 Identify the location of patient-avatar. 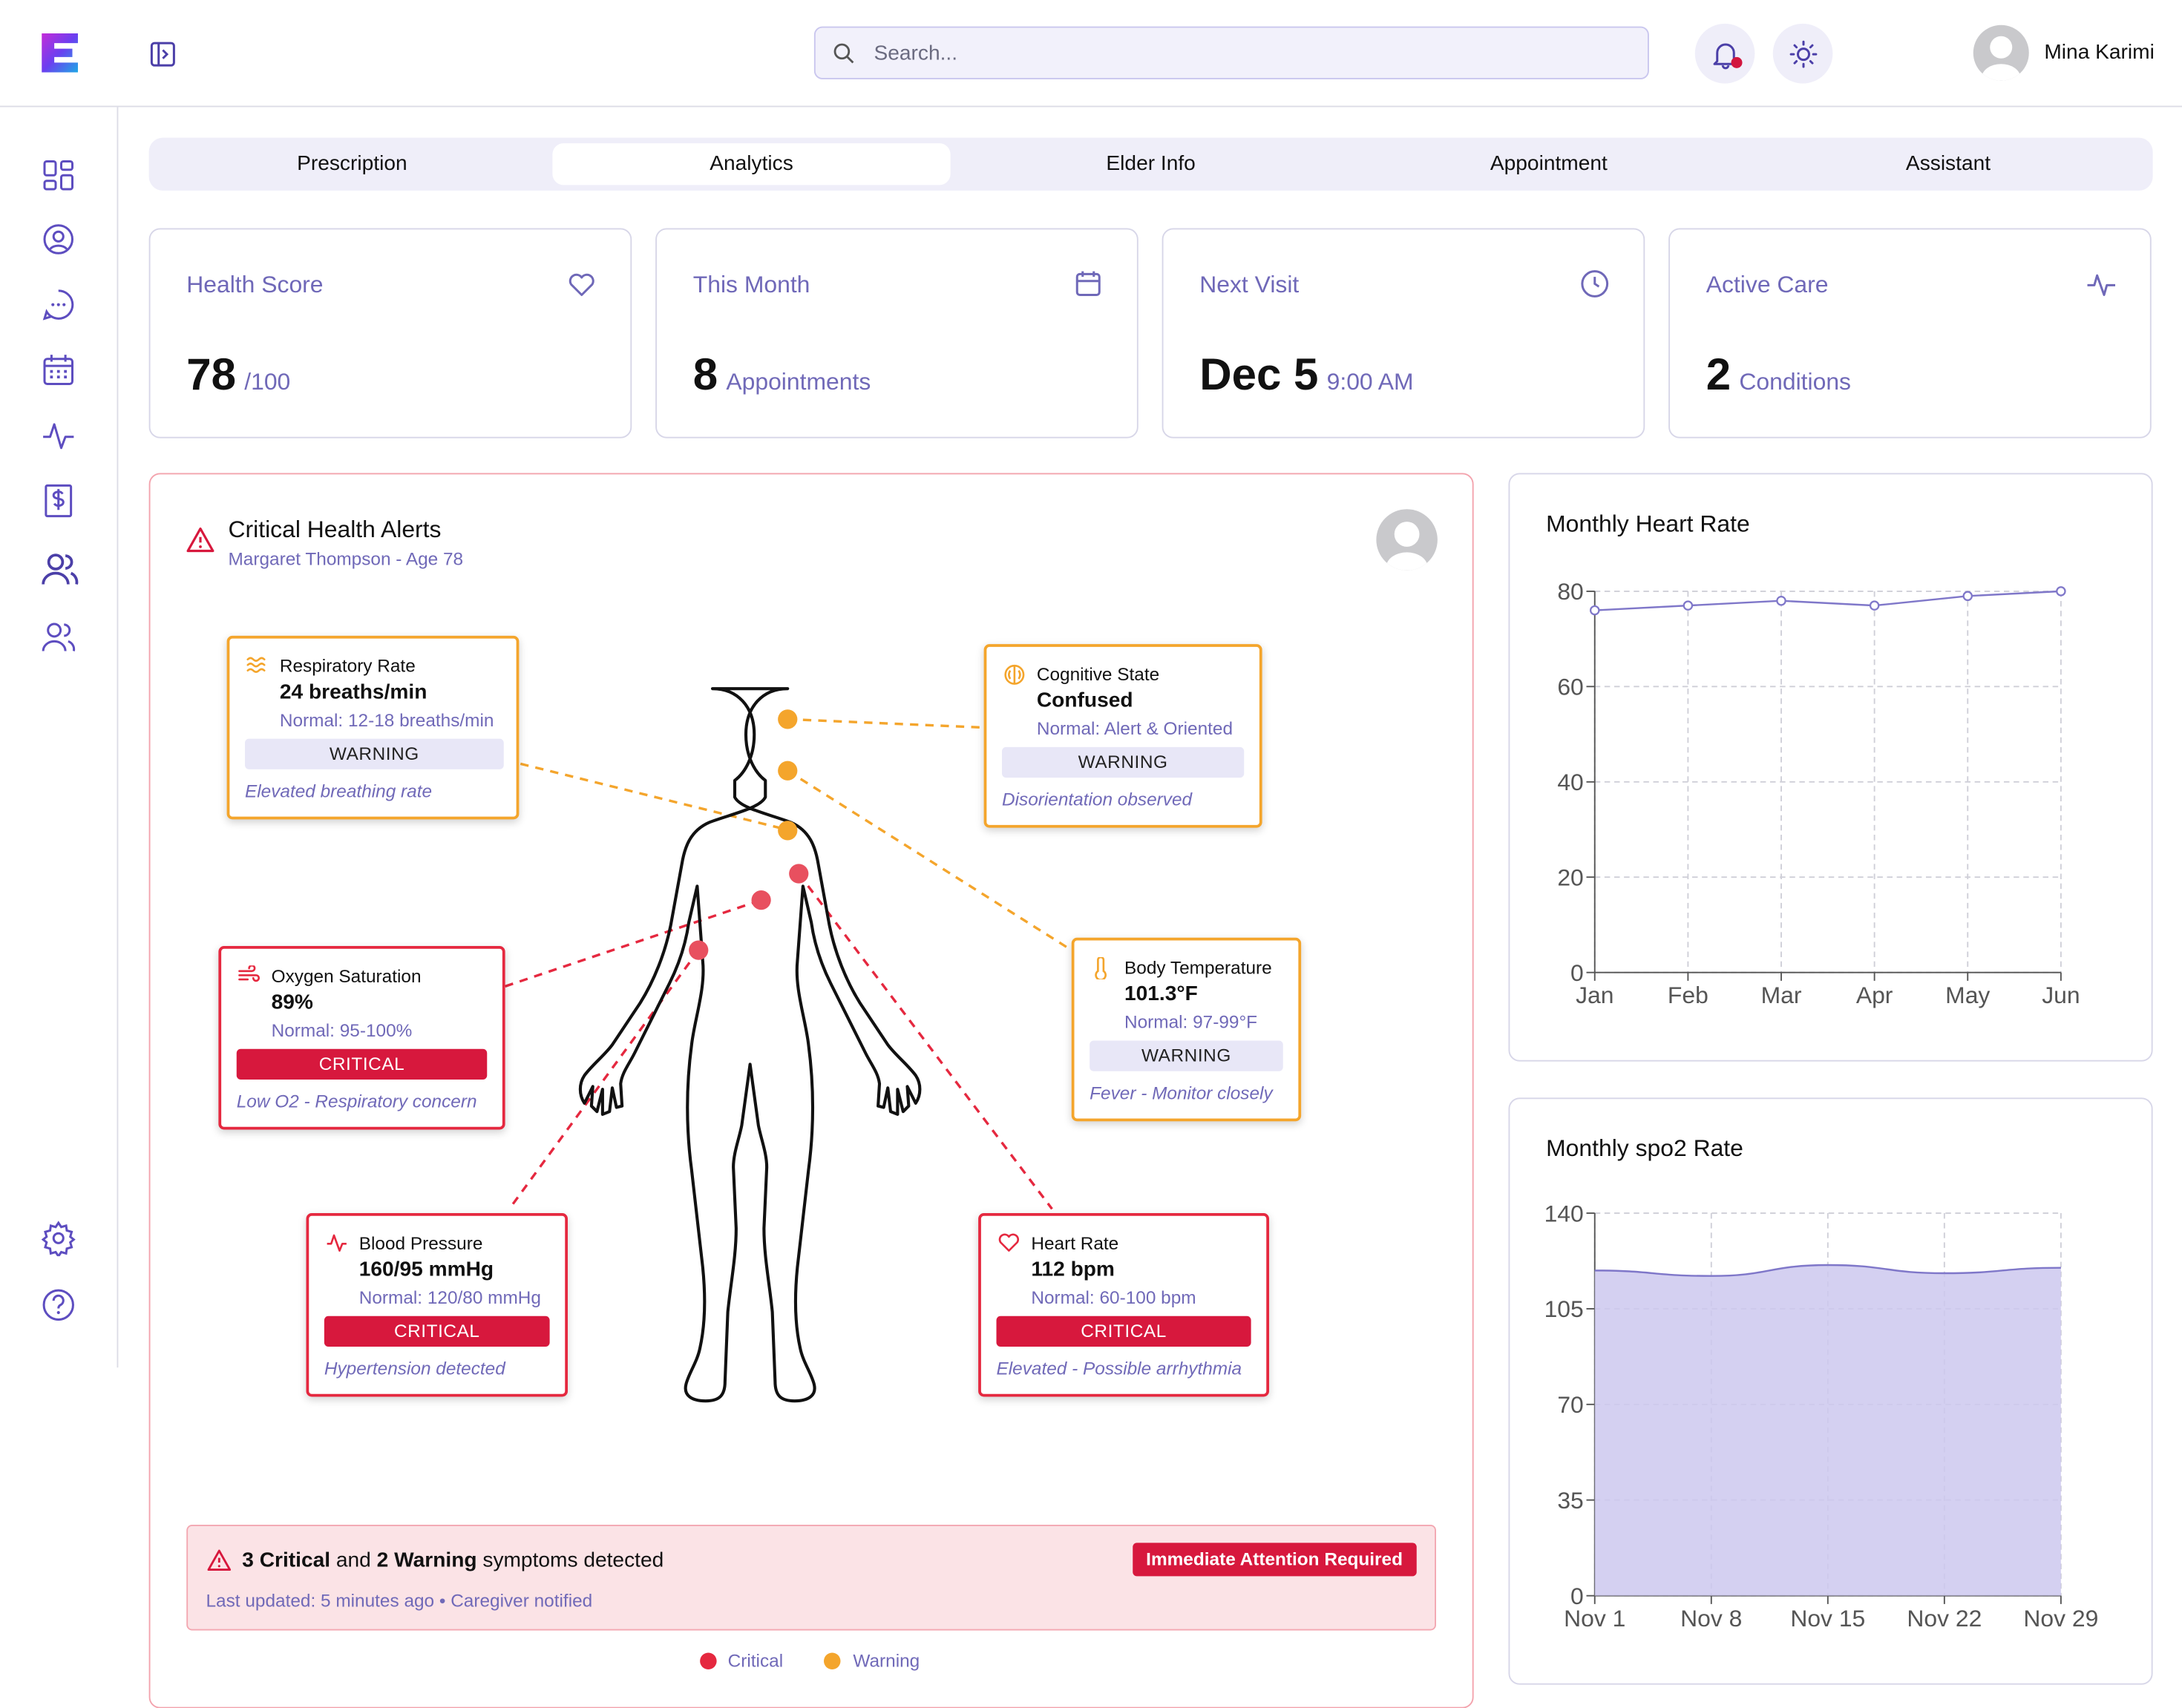
(1407, 540).